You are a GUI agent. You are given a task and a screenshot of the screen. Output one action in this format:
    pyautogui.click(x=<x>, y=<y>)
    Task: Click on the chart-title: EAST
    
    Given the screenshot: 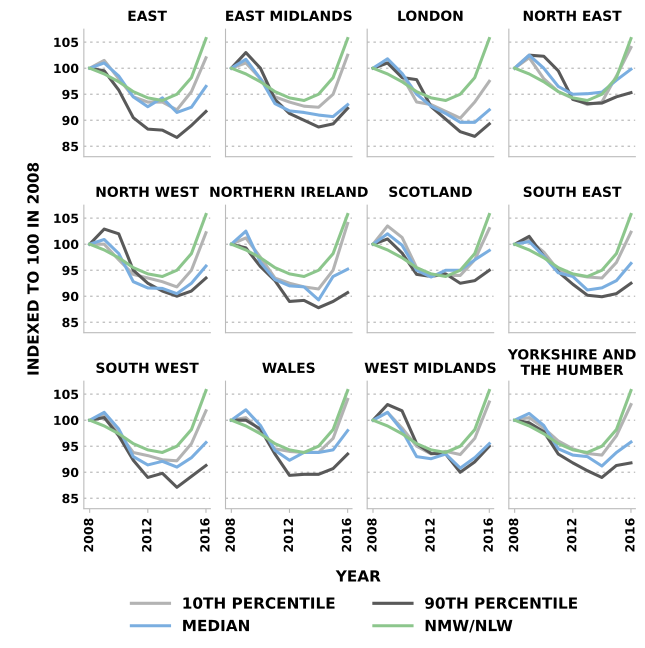 What is the action you would take?
    pyautogui.click(x=147, y=16)
    